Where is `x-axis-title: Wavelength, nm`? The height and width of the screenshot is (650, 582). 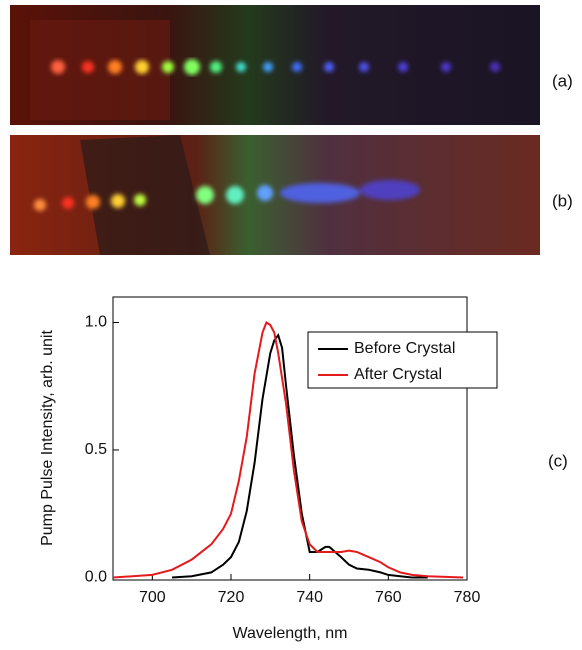
x-axis-title: Wavelength, nm is located at coordinates (289, 633).